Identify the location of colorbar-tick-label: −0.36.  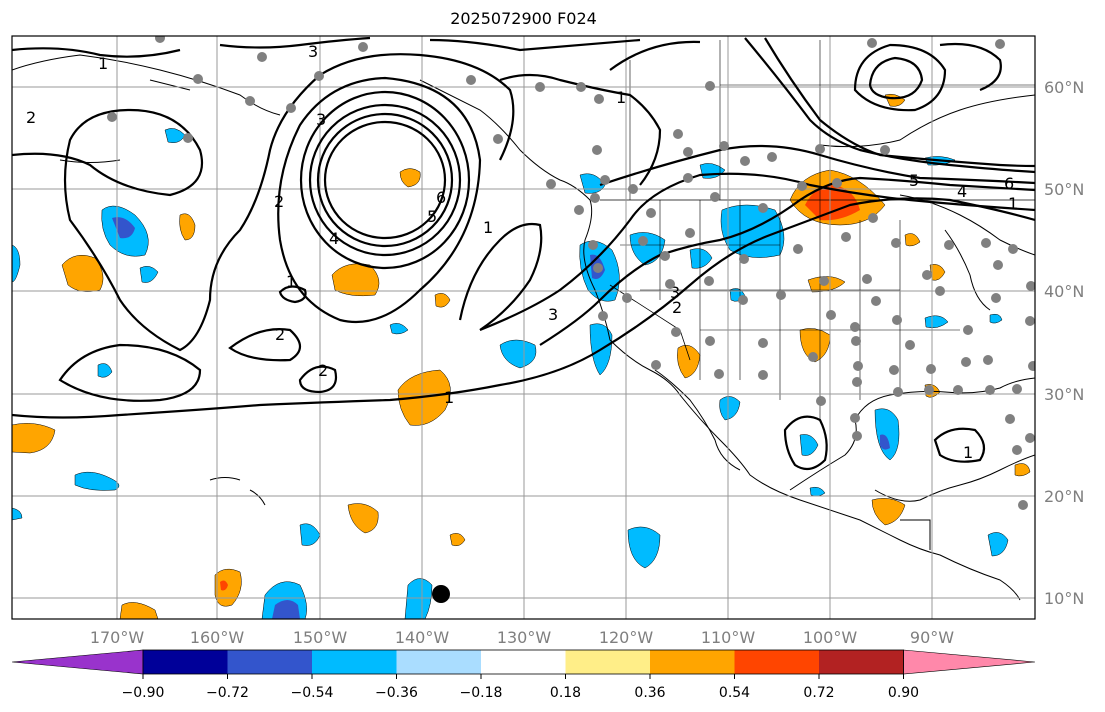
(396, 693).